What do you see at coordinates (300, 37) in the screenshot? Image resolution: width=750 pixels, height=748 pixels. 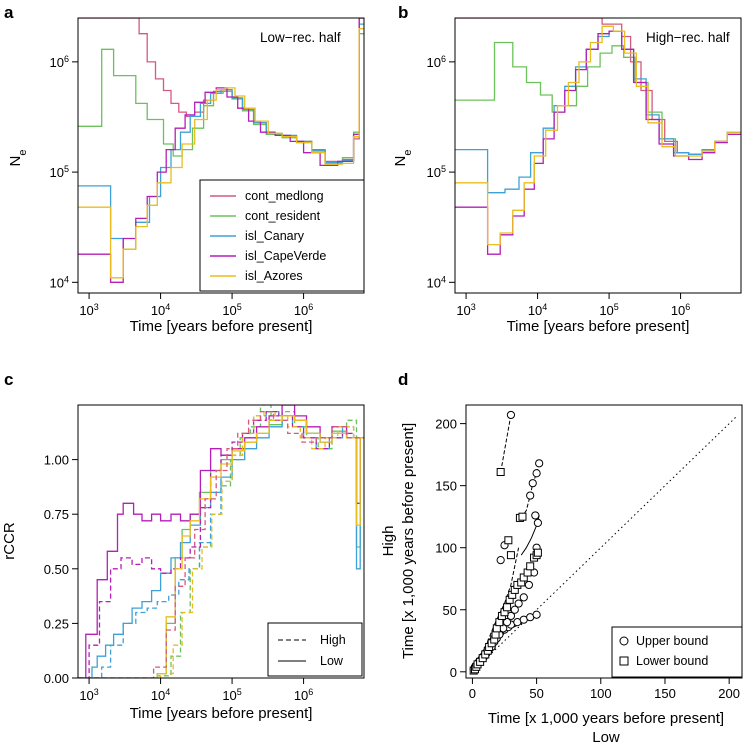 I see `panel-a-title: Low−rec. half` at bounding box center [300, 37].